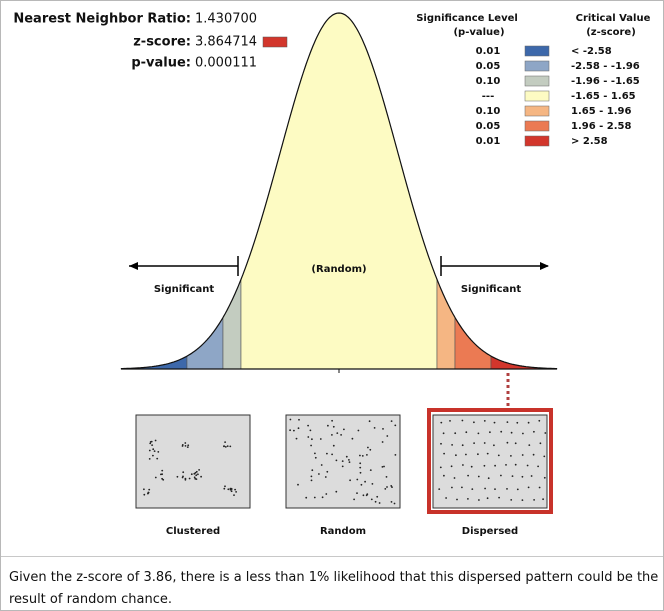  Describe the element at coordinates (601, 111) in the screenshot. I see `legend-z: 1.65 - 1.96` at that location.